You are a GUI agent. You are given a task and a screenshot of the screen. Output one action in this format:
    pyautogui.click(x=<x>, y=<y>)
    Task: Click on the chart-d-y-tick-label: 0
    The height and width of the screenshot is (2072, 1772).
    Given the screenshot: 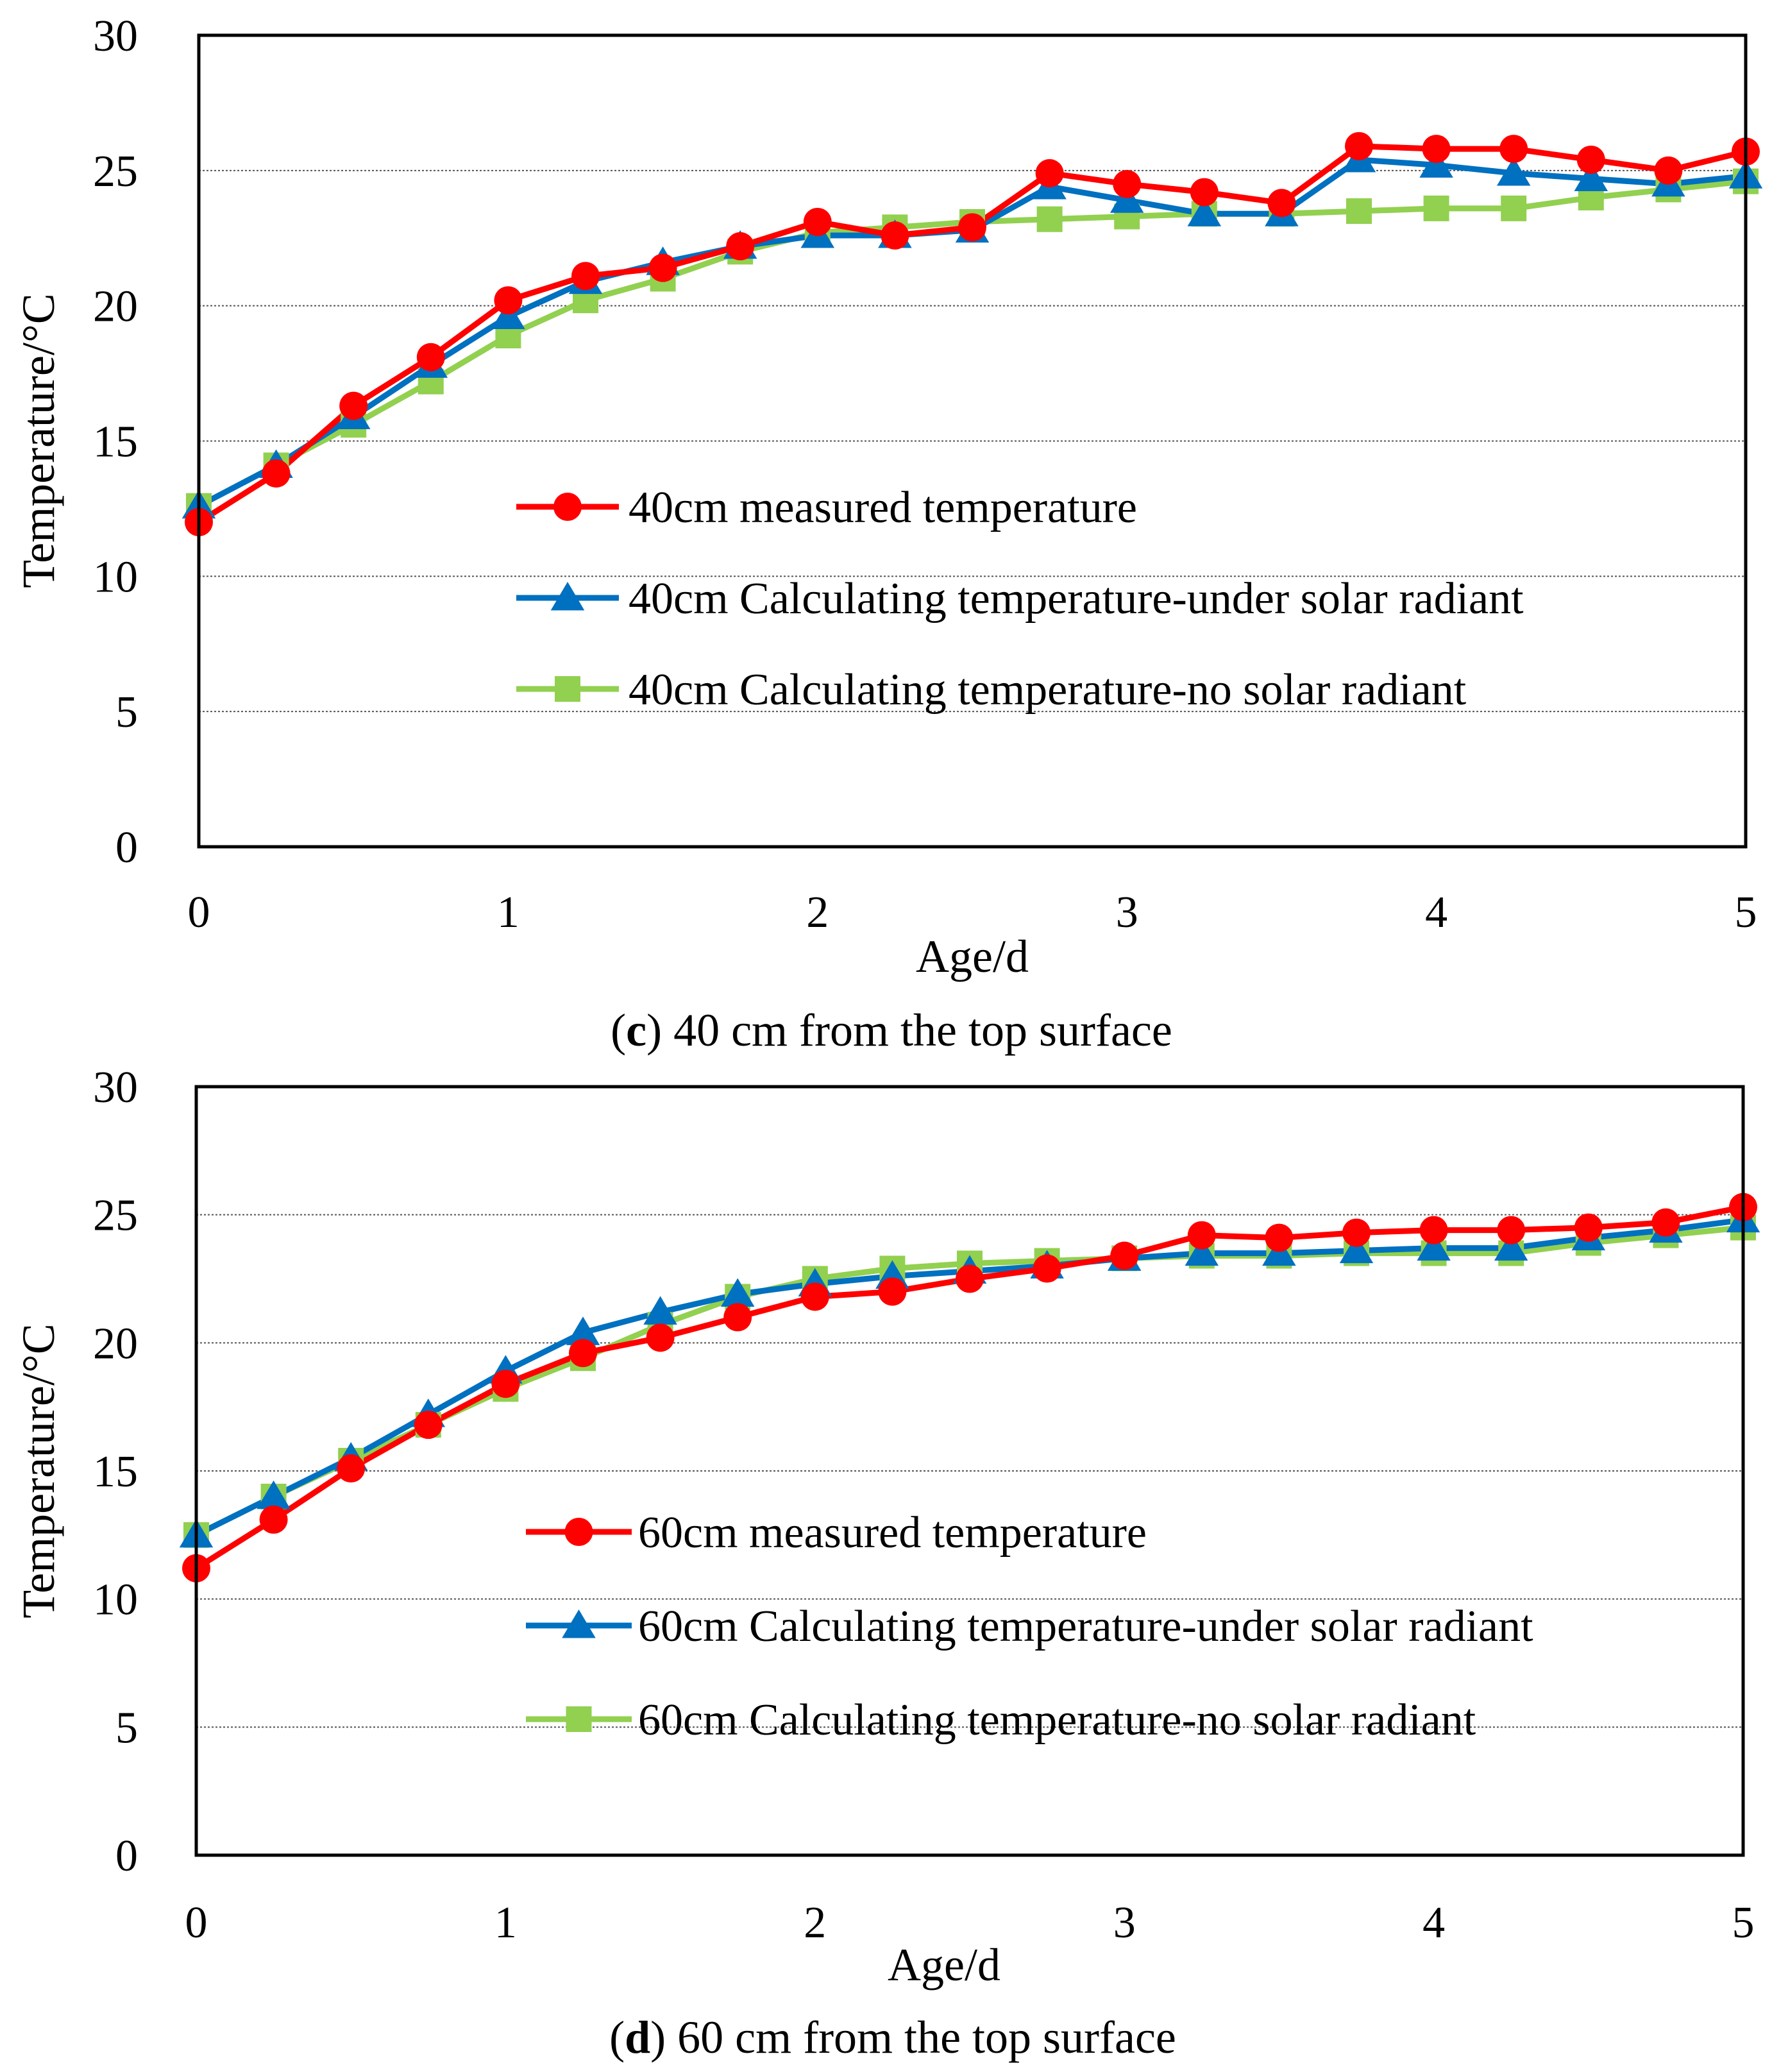 What is the action you would take?
    pyautogui.click(x=126, y=1856)
    